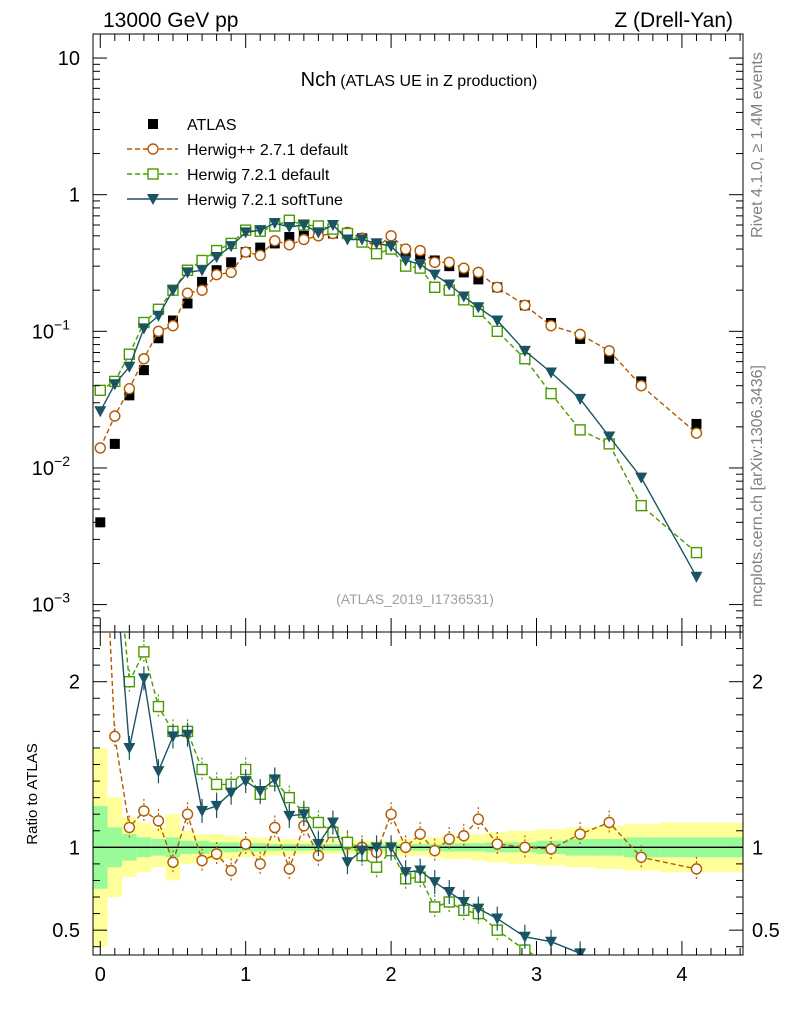 Image resolution: width=786 pixels, height=1024 pixels. I want to click on ratio-y-tick-label-right: 0.5, so click(766, 931).